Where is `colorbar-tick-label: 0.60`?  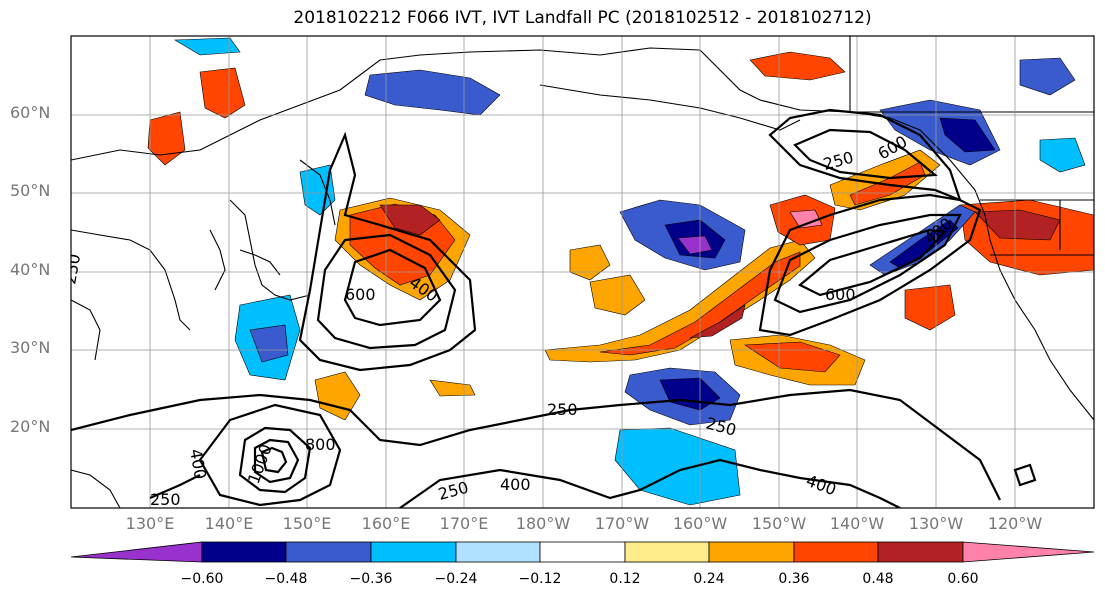
colorbar-tick-label: 0.60 is located at coordinates (963, 579).